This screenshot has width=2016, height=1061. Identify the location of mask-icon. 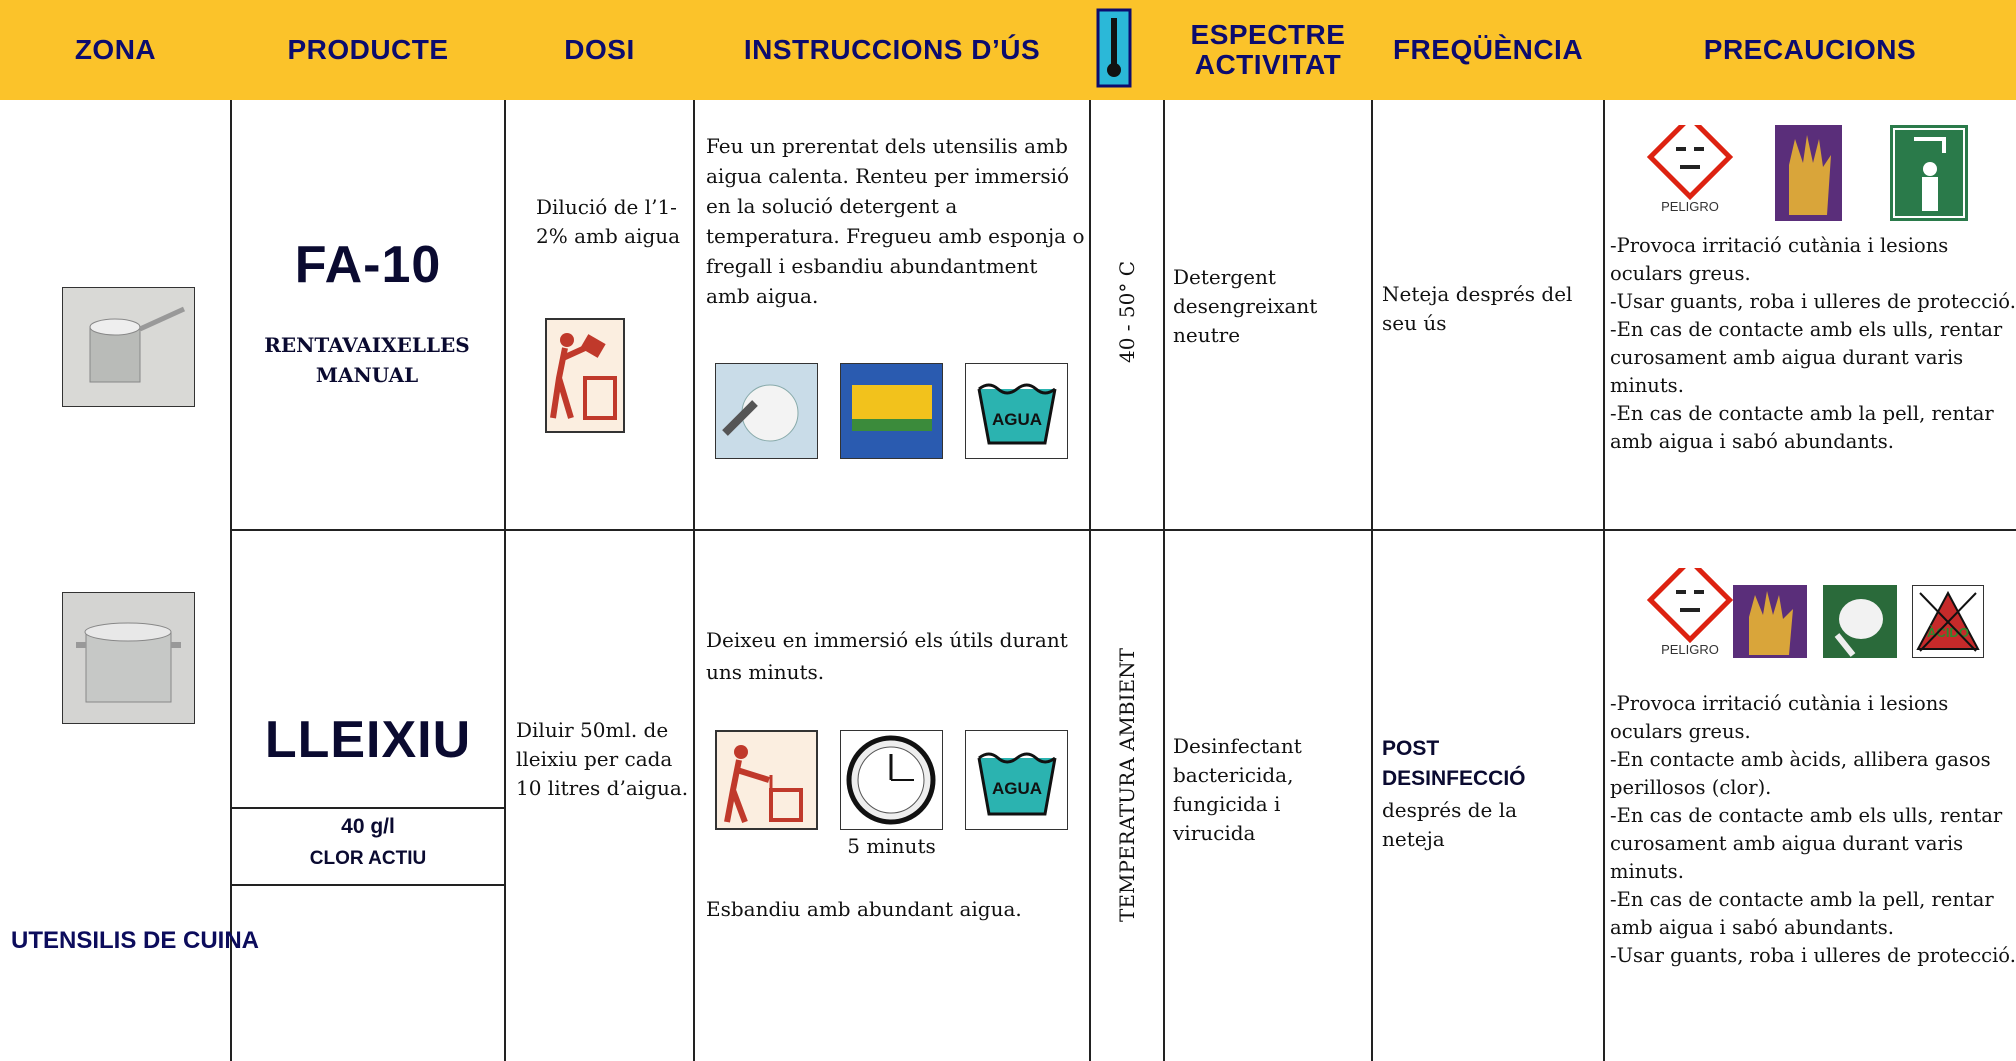
(1860, 621).